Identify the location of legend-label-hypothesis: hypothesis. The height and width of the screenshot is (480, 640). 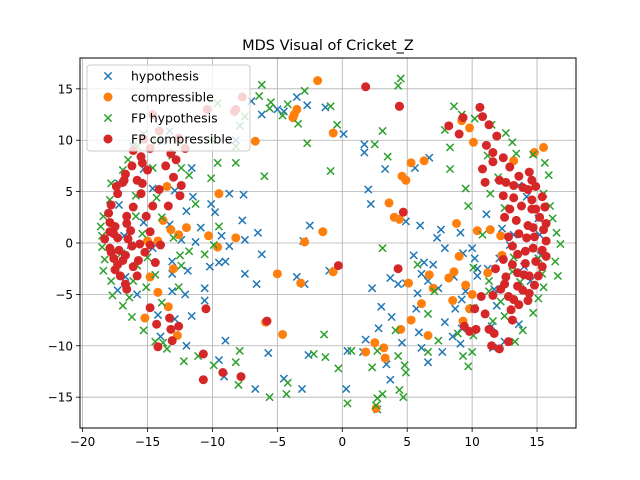
(165, 76).